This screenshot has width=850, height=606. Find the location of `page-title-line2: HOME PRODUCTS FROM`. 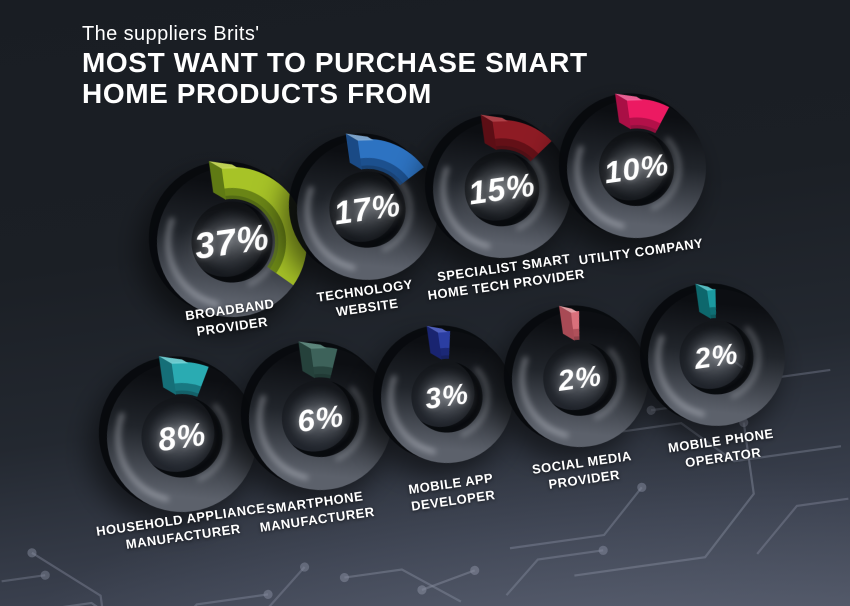

page-title-line2: HOME PRODUCTS FROM is located at coordinates (257, 93).